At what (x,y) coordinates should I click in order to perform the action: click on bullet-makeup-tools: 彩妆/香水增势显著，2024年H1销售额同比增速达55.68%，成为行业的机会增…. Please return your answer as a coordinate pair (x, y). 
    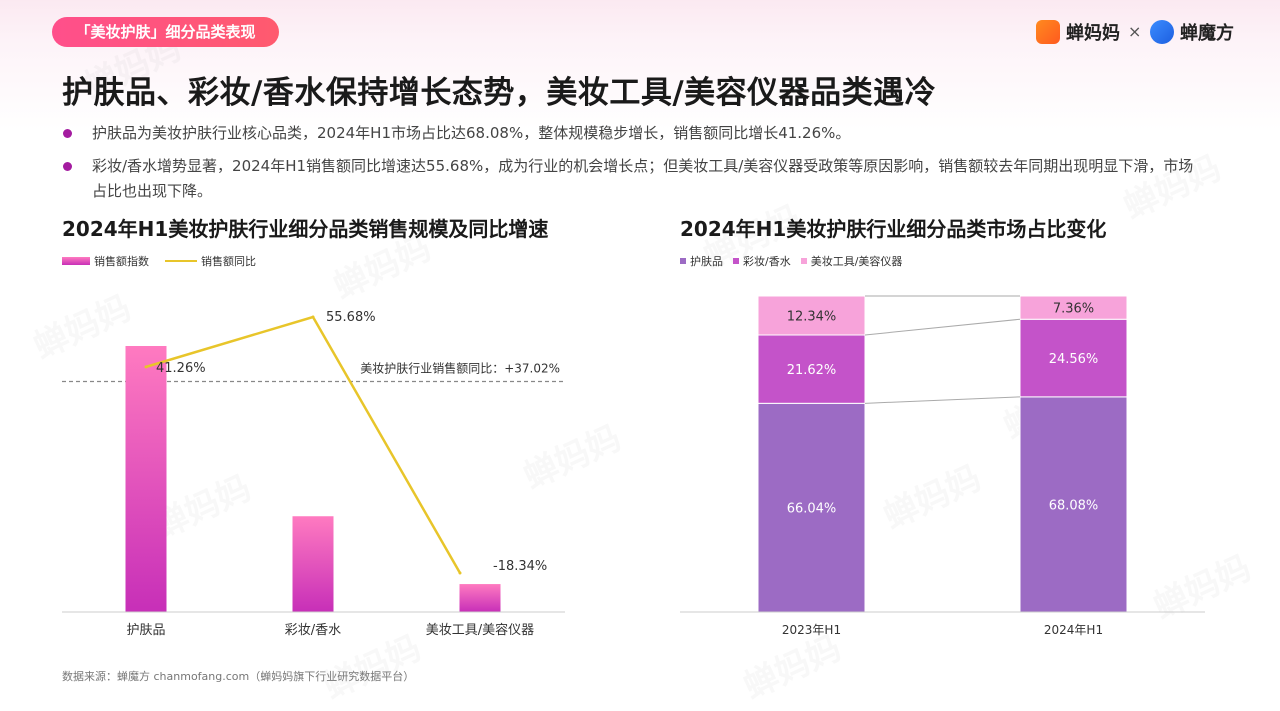
    Looking at the image, I should click on (632, 179).